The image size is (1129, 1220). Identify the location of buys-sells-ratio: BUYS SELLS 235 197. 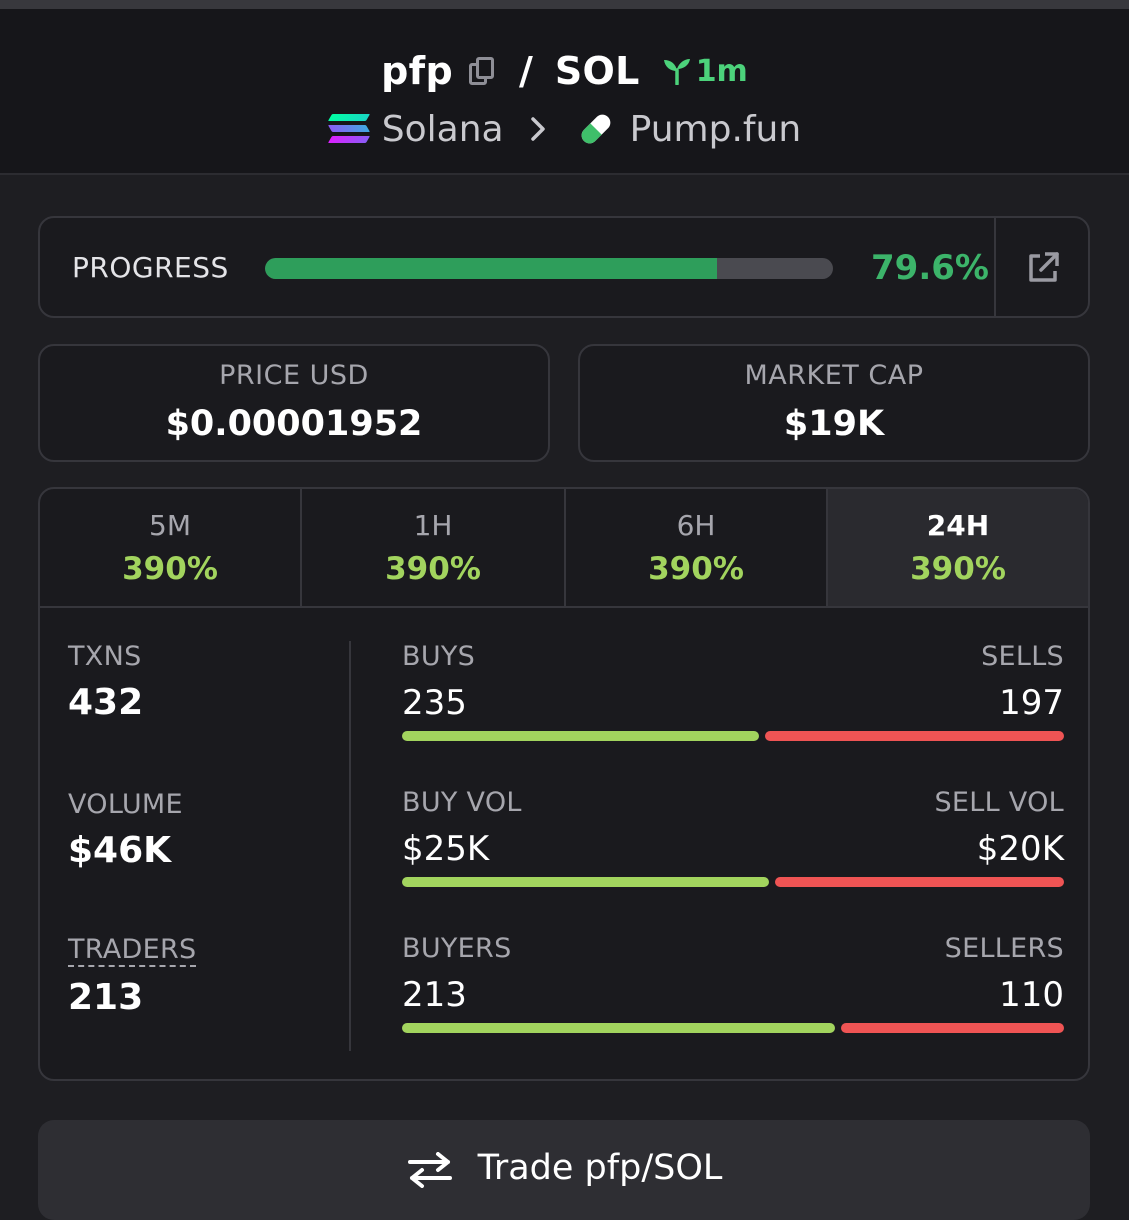
(733, 691).